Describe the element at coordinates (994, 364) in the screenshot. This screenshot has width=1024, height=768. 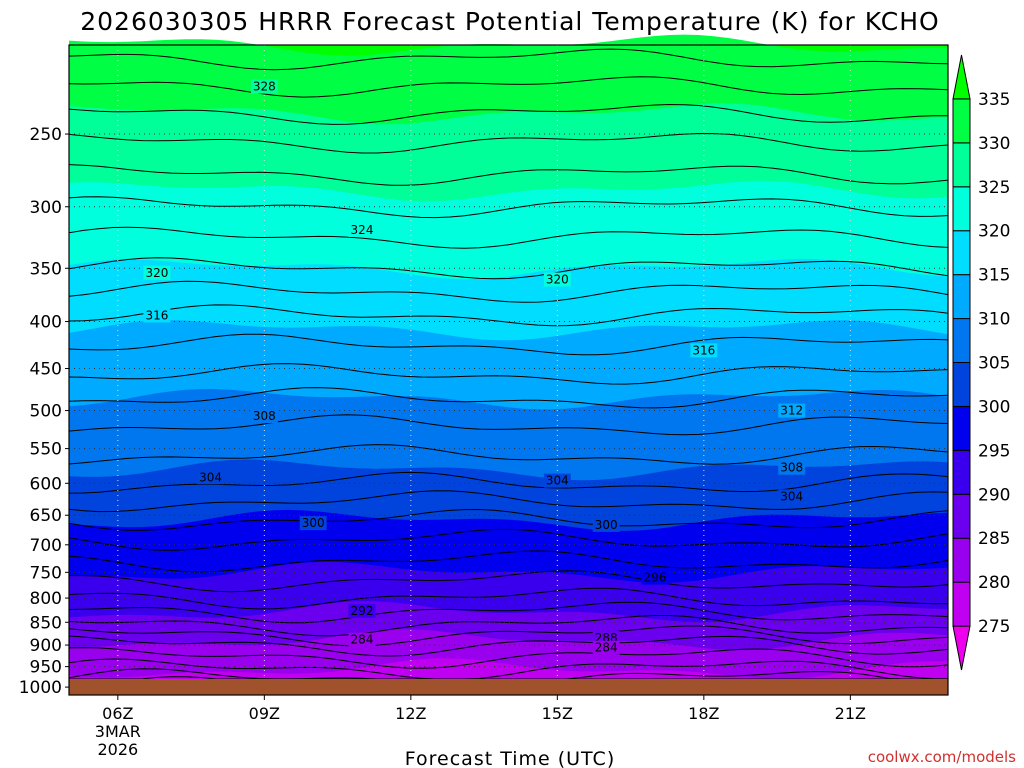
I see `colorbar-tick-label: 305` at that location.